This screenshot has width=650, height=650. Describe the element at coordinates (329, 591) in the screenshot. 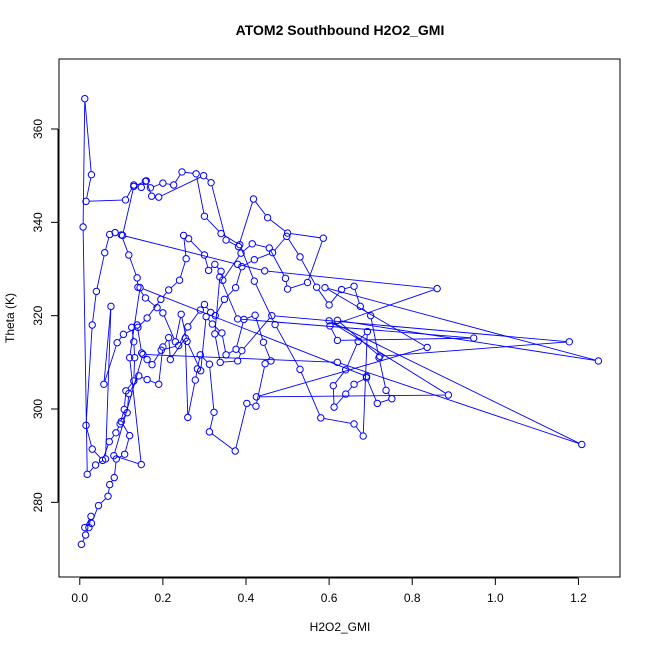

I see `x-axis: 0.0 0.2 0.4 0.6 0.8 1.0 1.2` at that location.